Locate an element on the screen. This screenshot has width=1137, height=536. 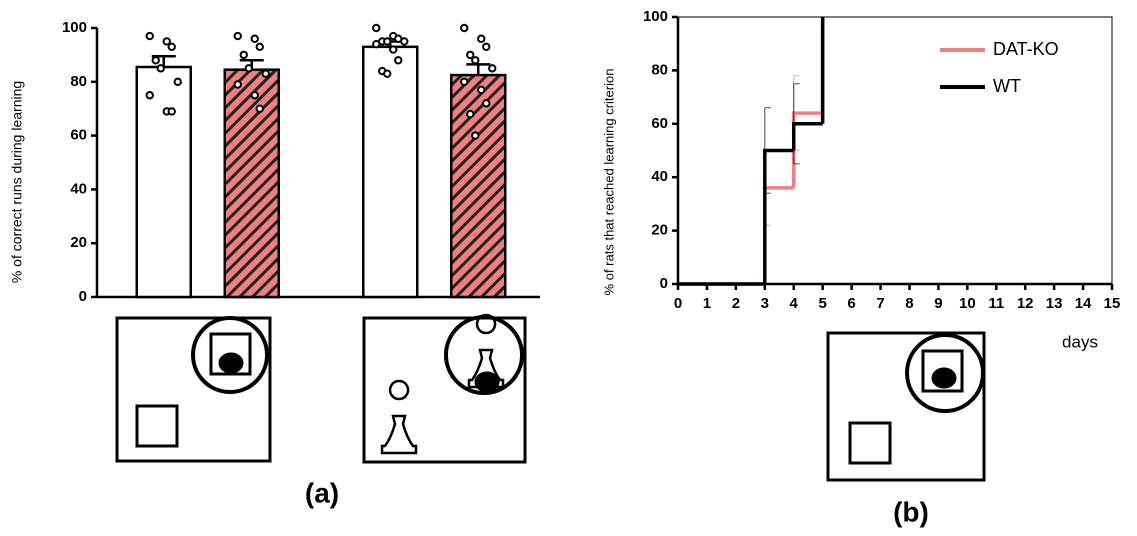
x-tick-label: 10 is located at coordinates (967, 303).